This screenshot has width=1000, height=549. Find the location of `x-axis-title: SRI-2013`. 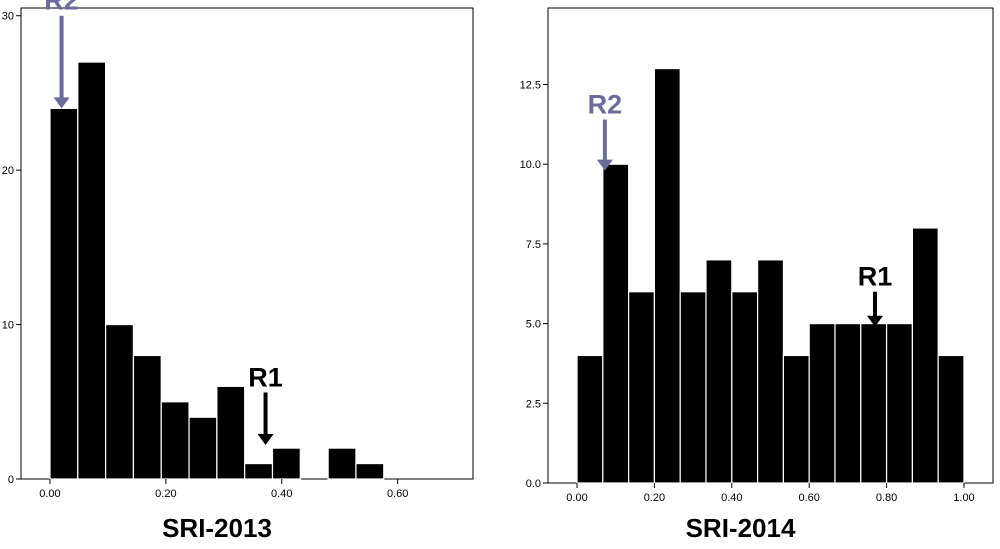

x-axis-title: SRI-2013 is located at coordinates (217, 528).